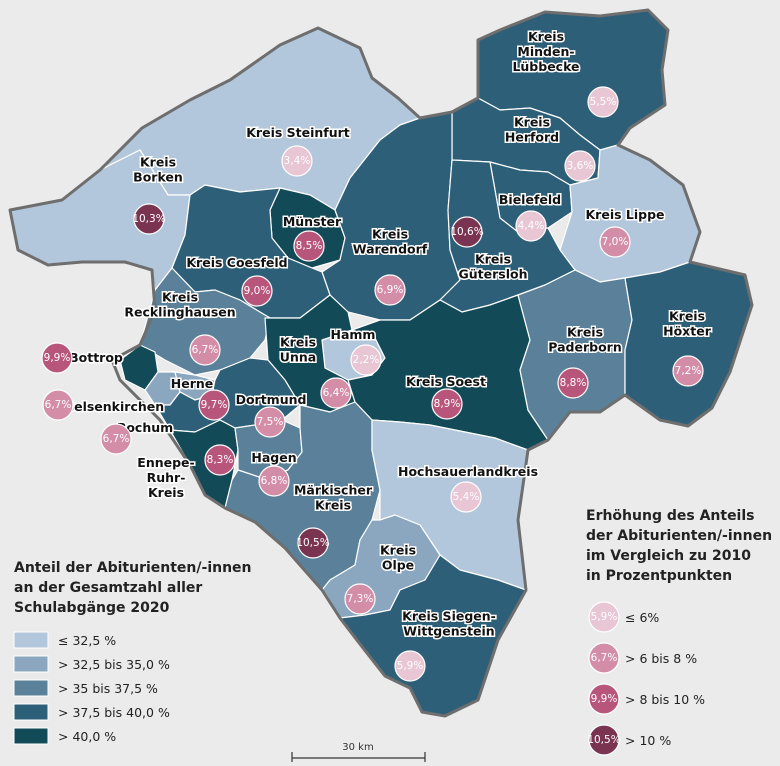 This screenshot has height=766, width=780. What do you see at coordinates (165, 462) in the screenshot?
I see `region-label-line: Ennepe-` at bounding box center [165, 462].